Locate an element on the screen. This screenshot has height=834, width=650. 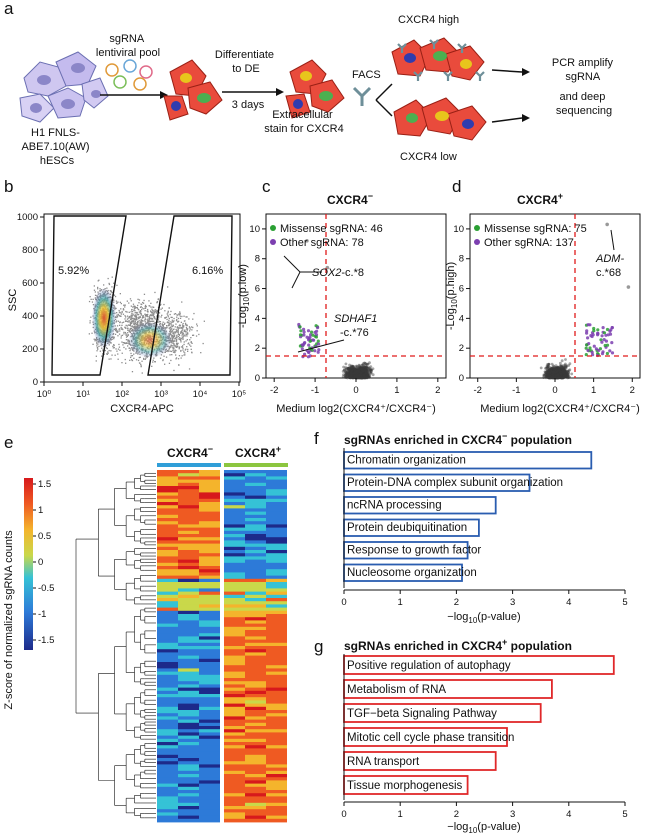
volcano-c-legend-other: Other sgRNA: 78 is located at coordinates (322, 243).